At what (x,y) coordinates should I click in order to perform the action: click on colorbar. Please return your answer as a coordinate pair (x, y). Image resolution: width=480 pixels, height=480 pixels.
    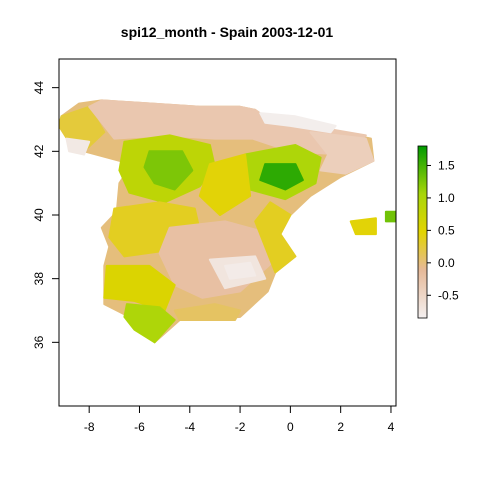
    Looking at the image, I should click on (422, 232).